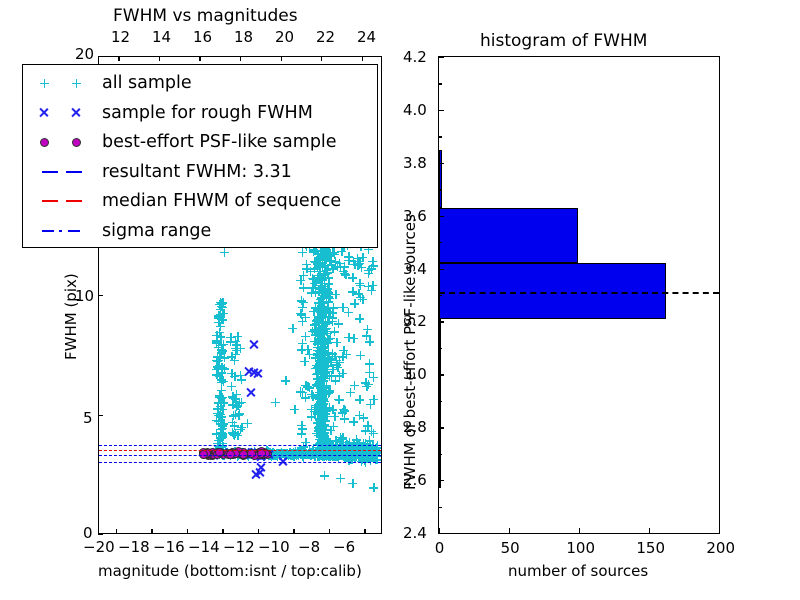 This screenshot has height=600, width=800. Describe the element at coordinates (440, 346) in the screenshot. I see `histogram-bar` at that location.